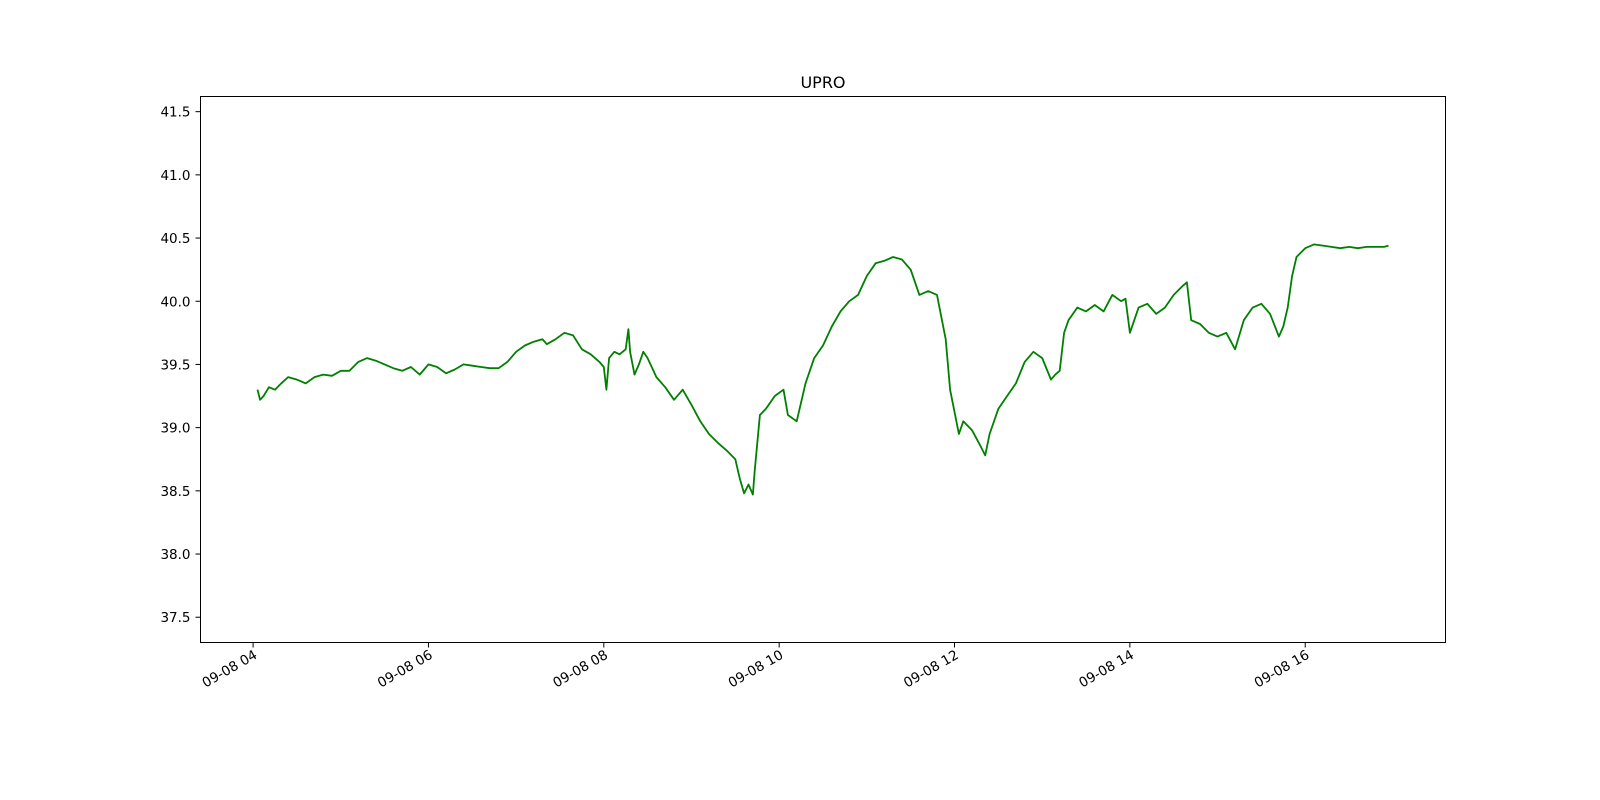 Image resolution: width=1600 pixels, height=800 pixels. What do you see at coordinates (822, 82) in the screenshot?
I see `chart-title: UPRO` at bounding box center [822, 82].